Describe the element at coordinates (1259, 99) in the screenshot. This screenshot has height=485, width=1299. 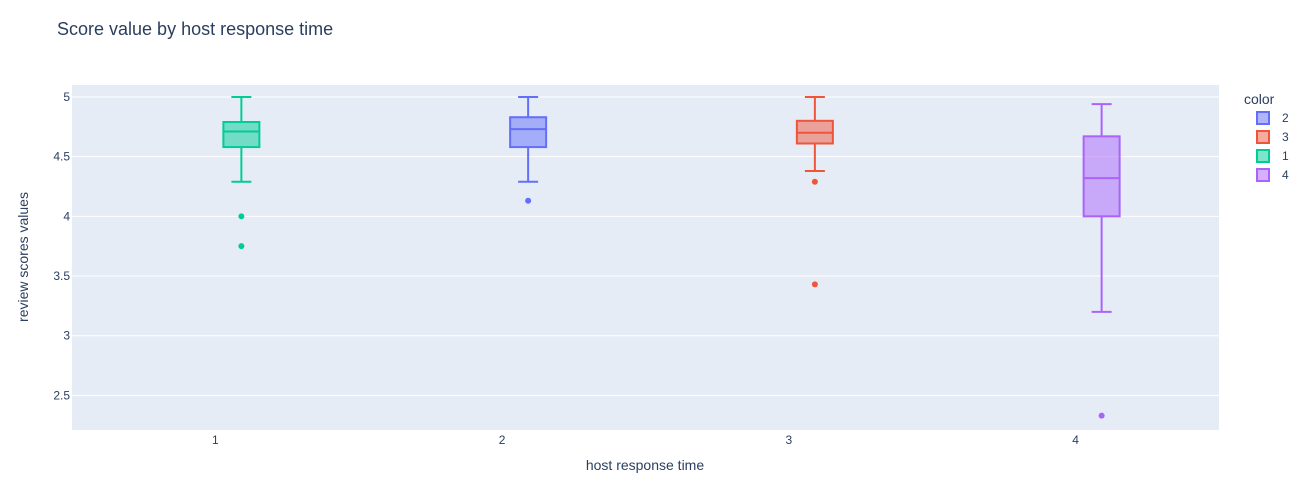
I see `legend-title: color` at that location.